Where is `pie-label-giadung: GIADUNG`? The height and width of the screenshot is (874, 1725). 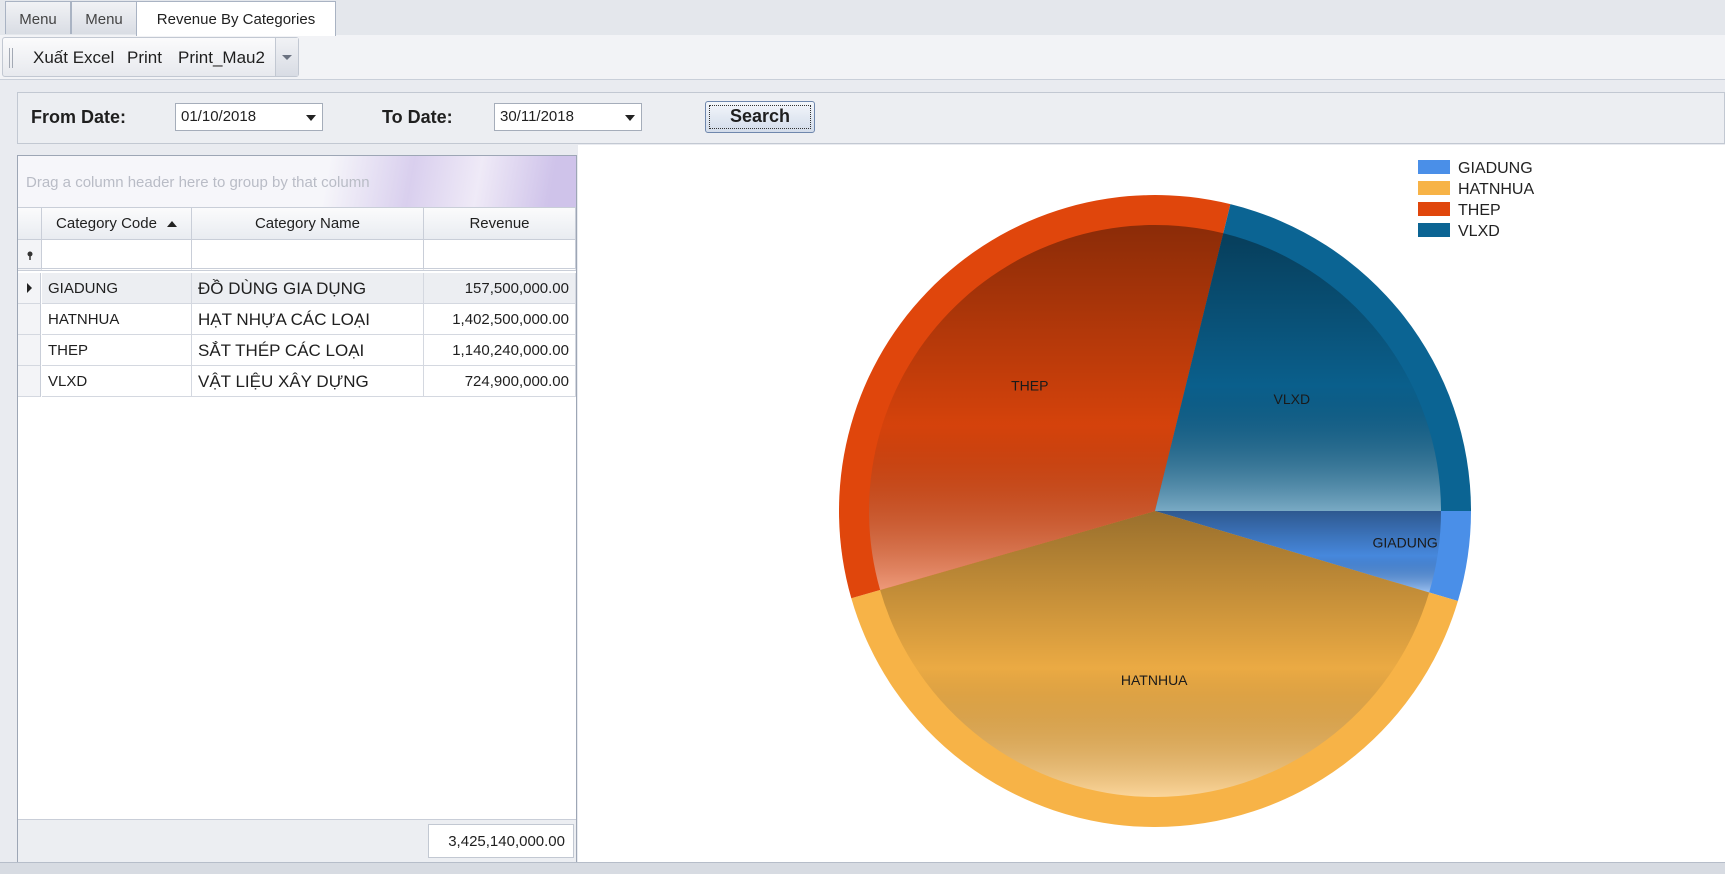 pie-label-giadung: GIADUNG is located at coordinates (1404, 542).